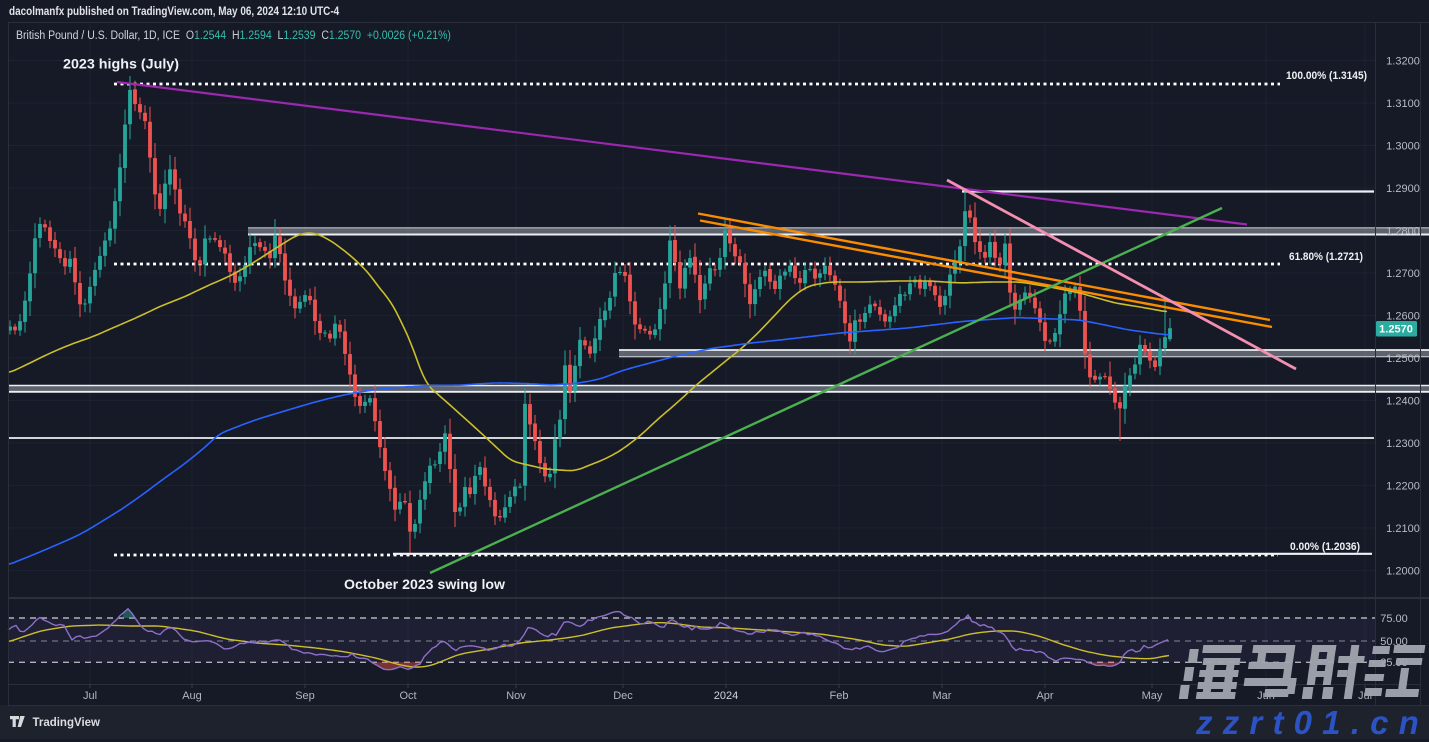 This screenshot has height=742, width=1429. Describe the element at coordinates (623, 696) in the screenshot. I see `svg-text: Dec` at that location.